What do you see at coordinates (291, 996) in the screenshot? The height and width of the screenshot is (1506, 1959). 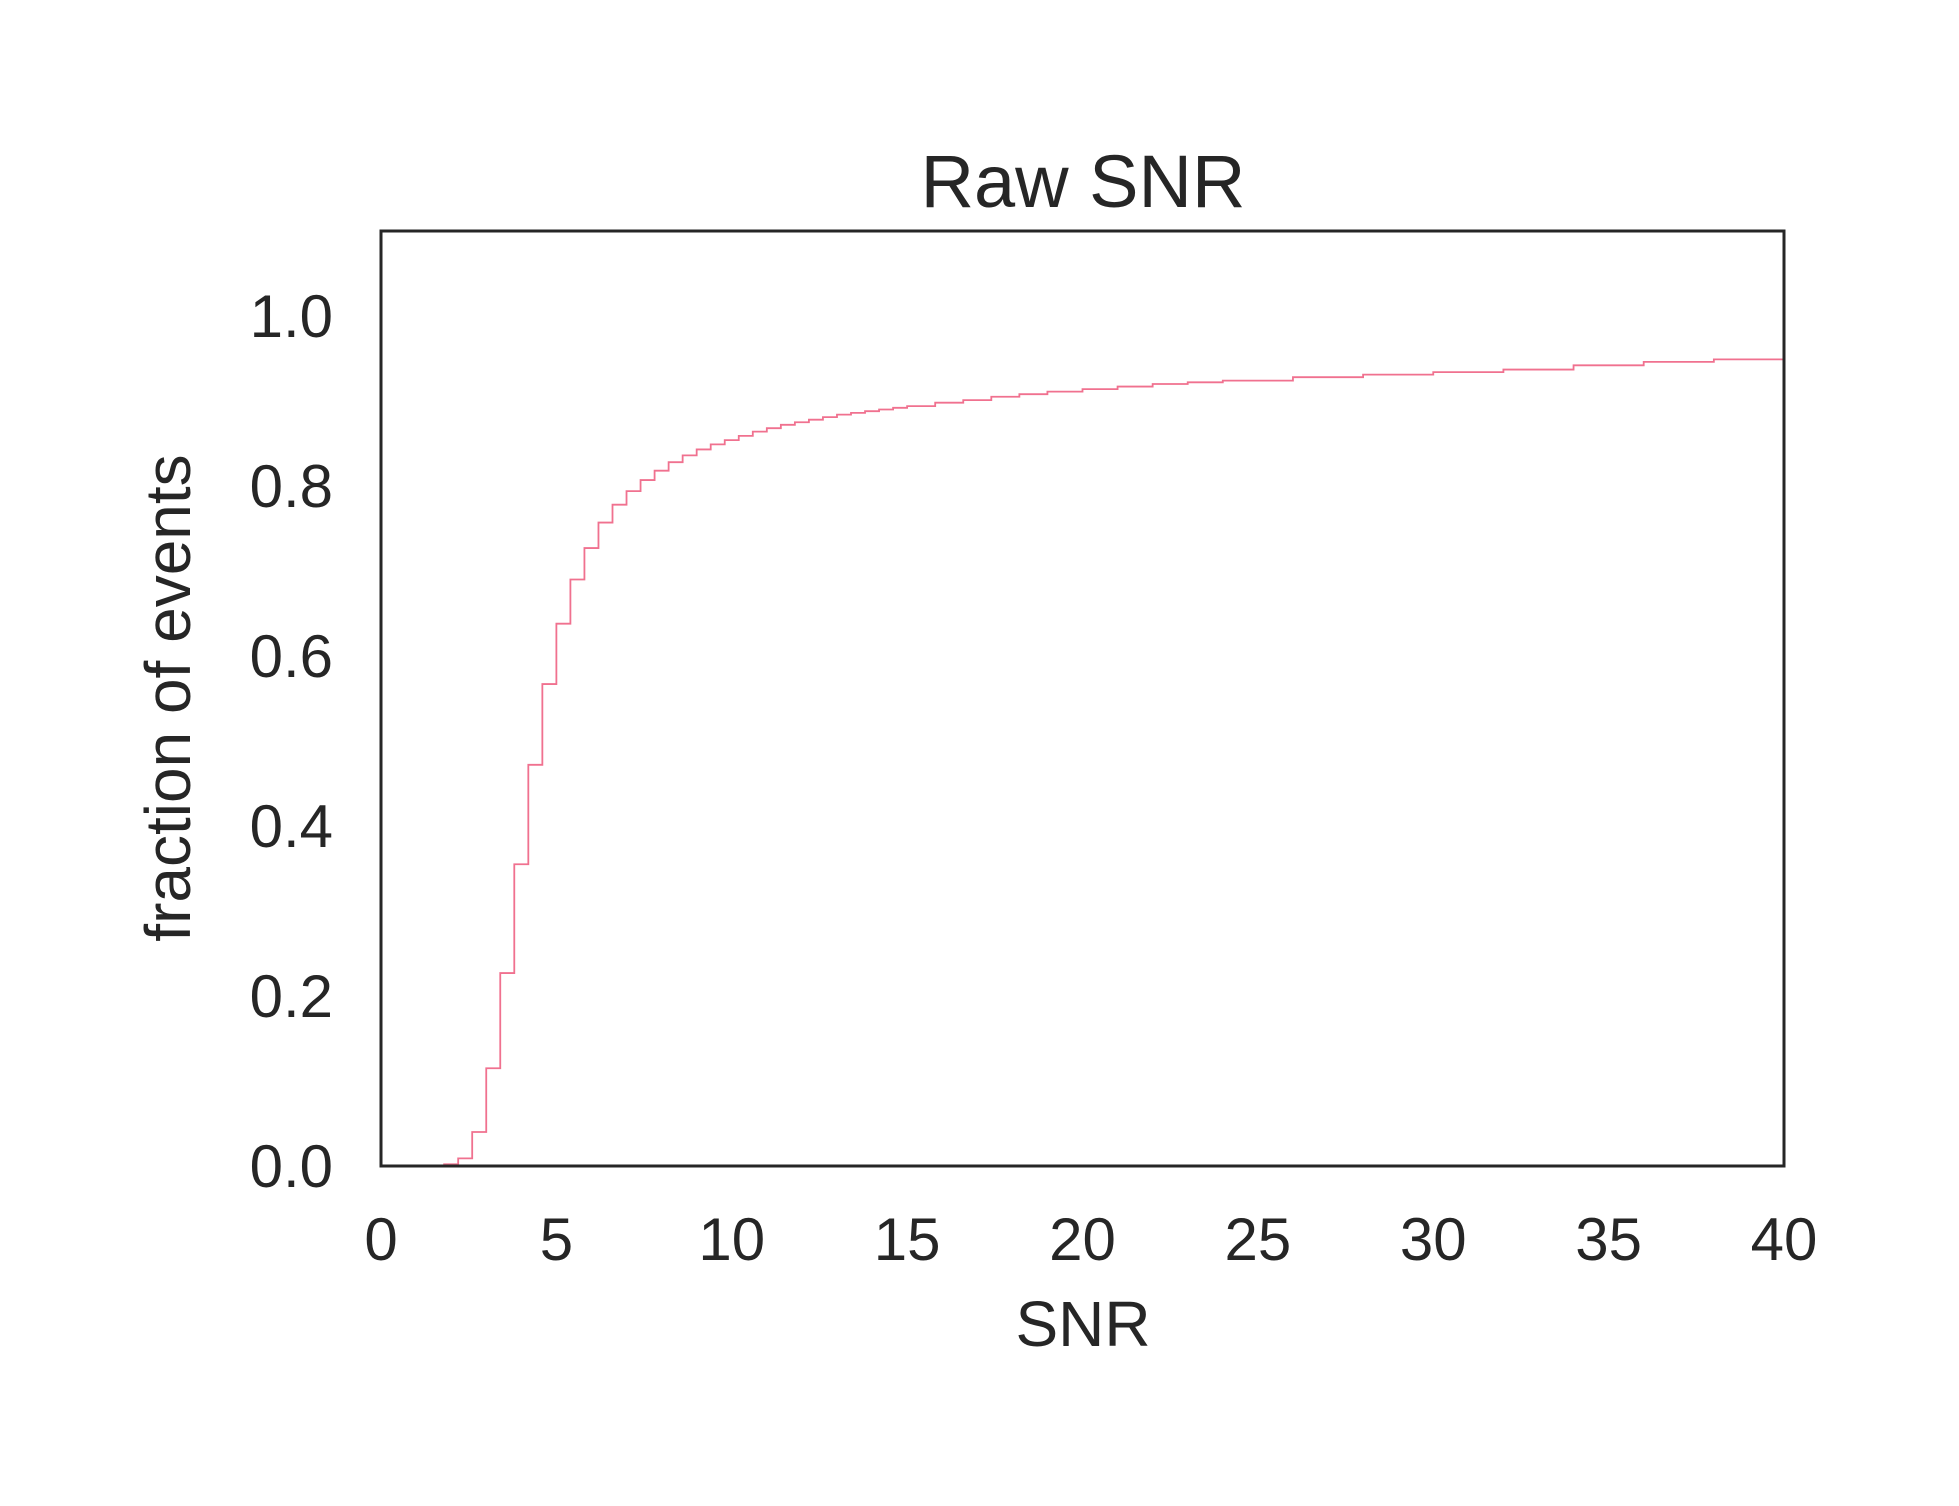 I see `y-tick-label: 0.2` at bounding box center [291, 996].